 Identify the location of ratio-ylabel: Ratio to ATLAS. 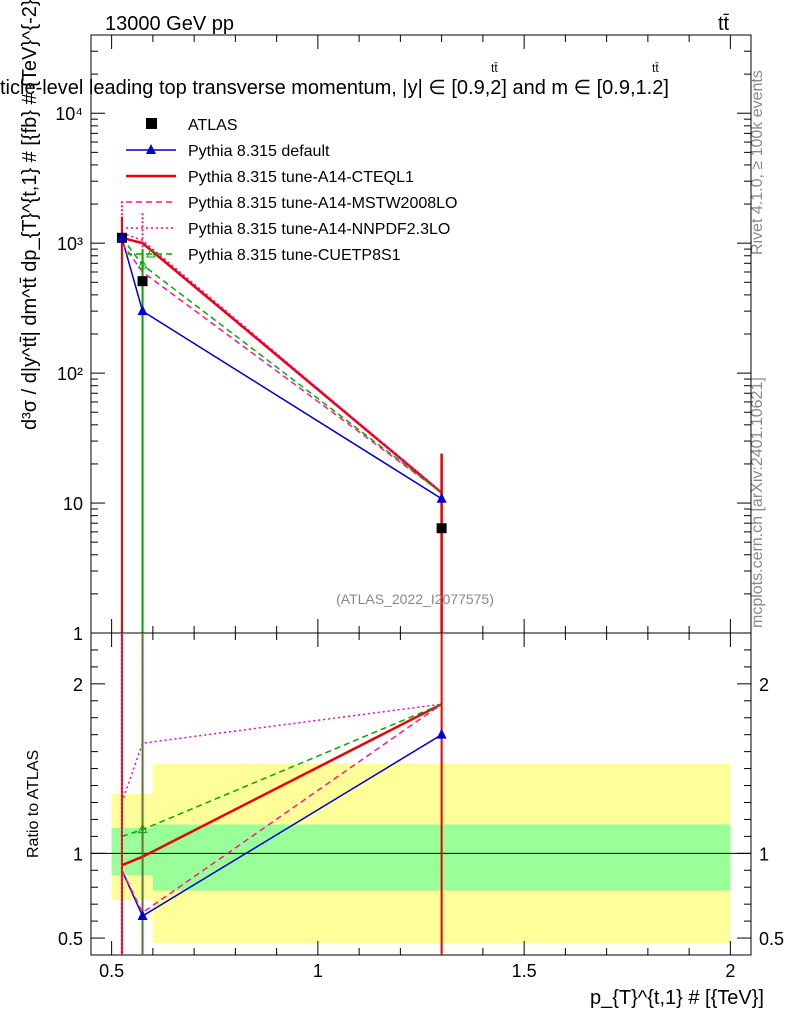
(33, 804).